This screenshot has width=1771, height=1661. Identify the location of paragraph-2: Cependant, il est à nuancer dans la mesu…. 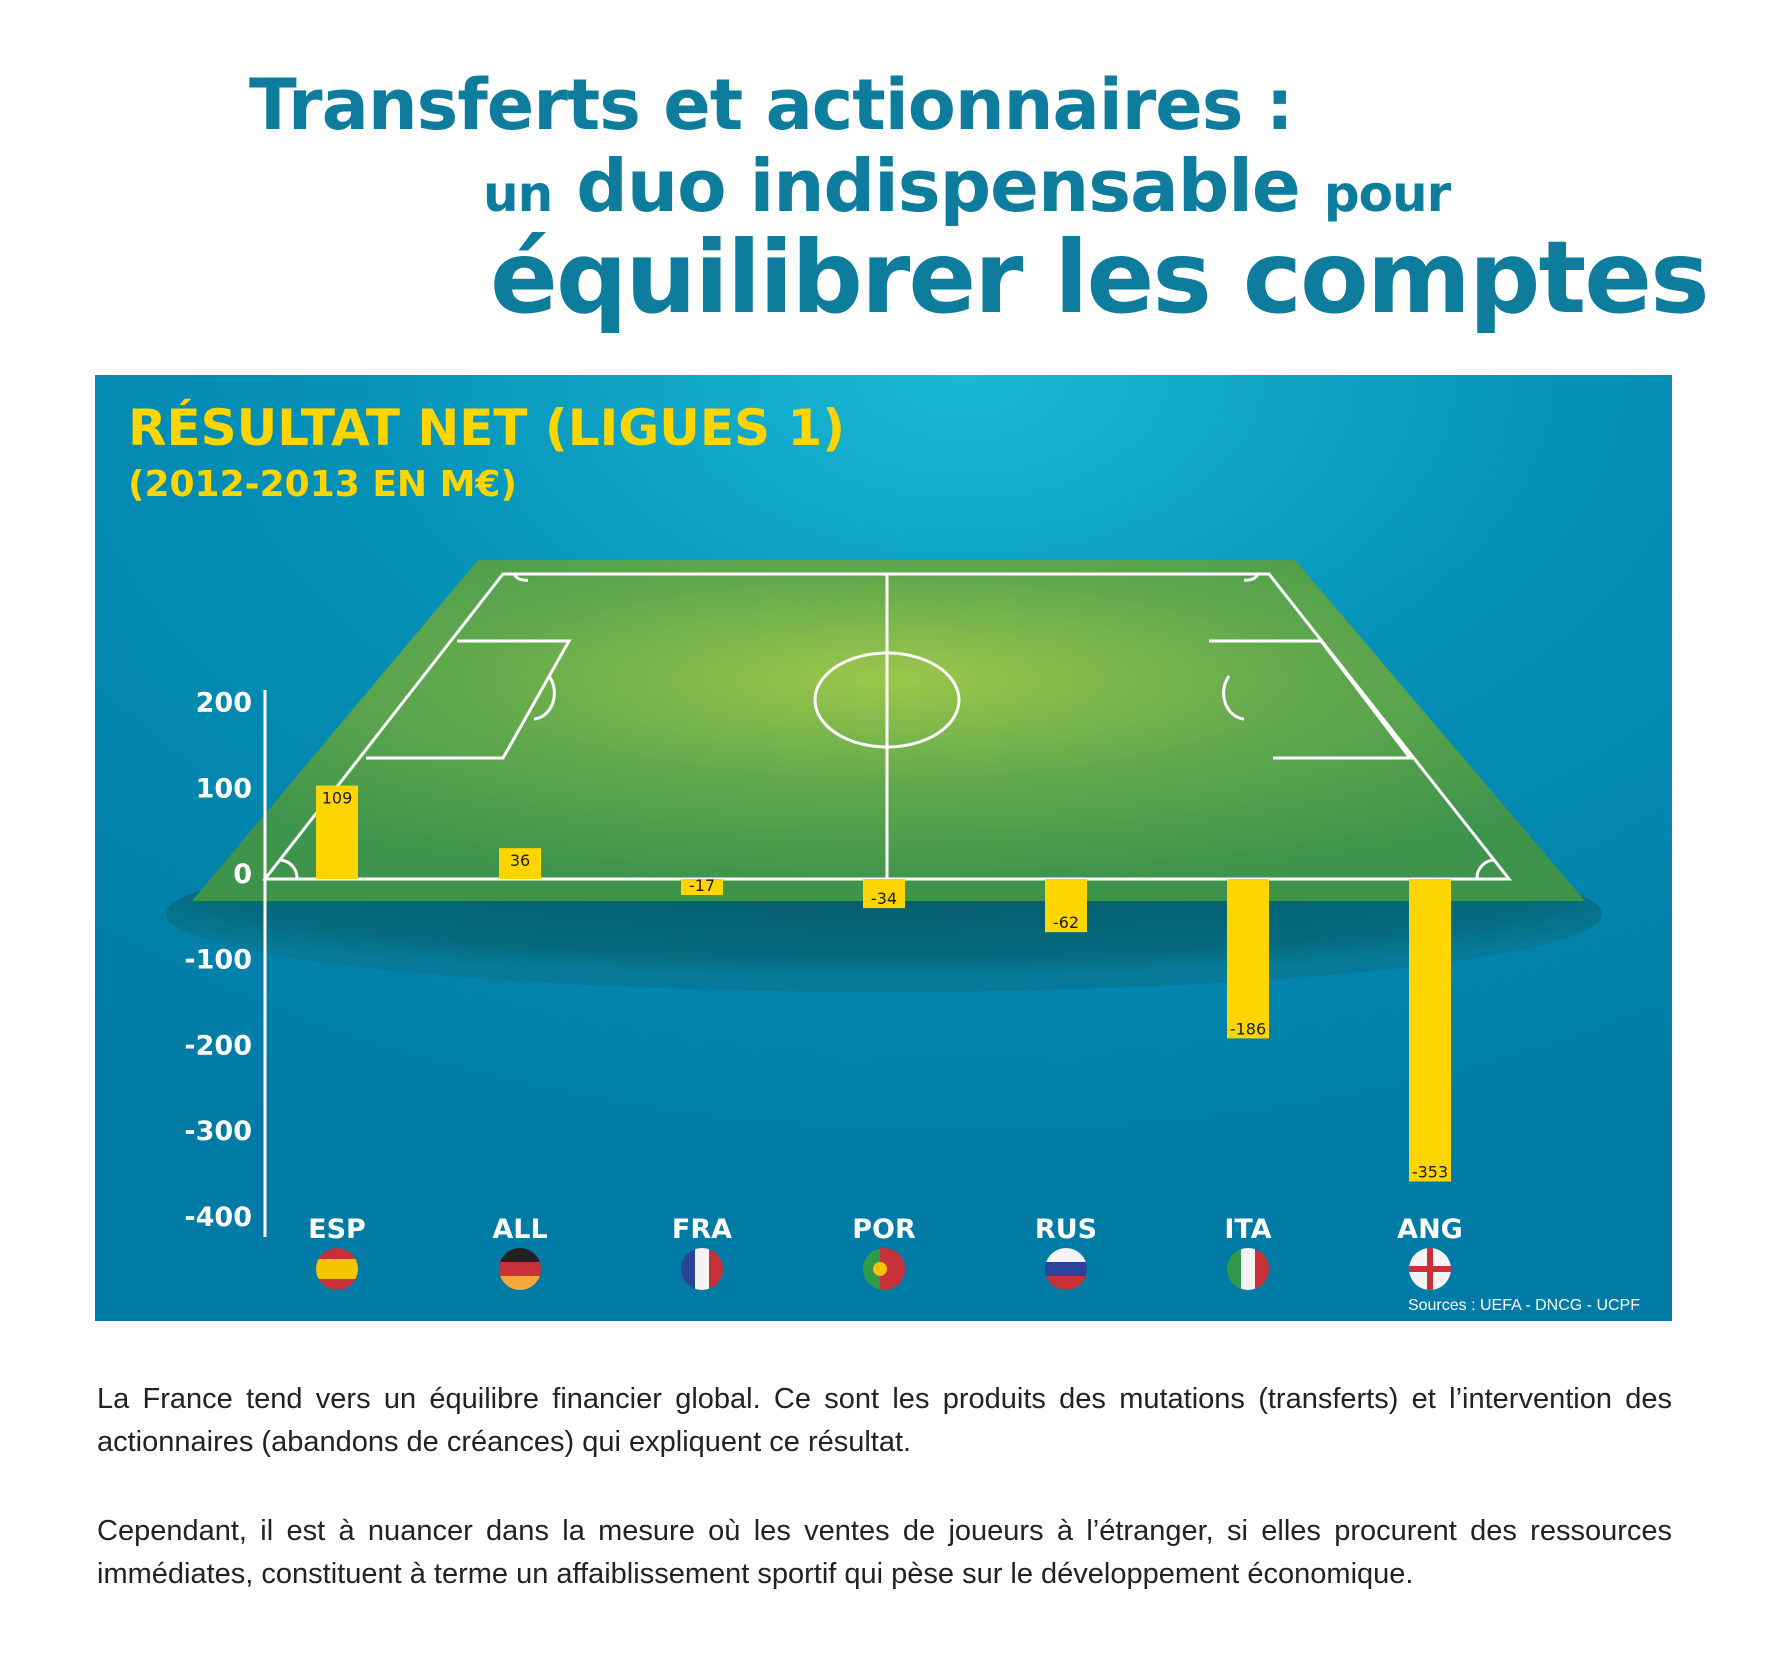
(884, 1552).